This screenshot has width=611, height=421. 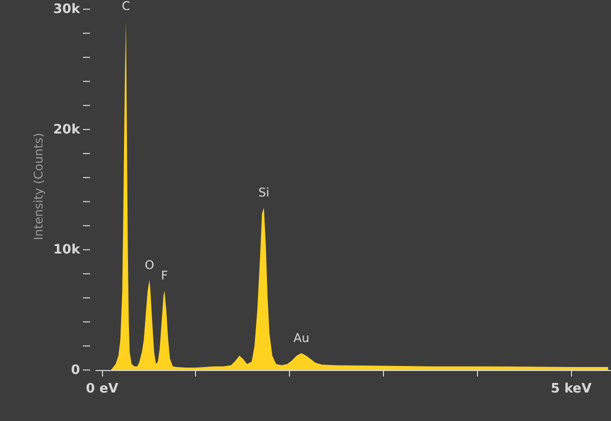 I want to click on annotation: O, so click(x=149, y=265).